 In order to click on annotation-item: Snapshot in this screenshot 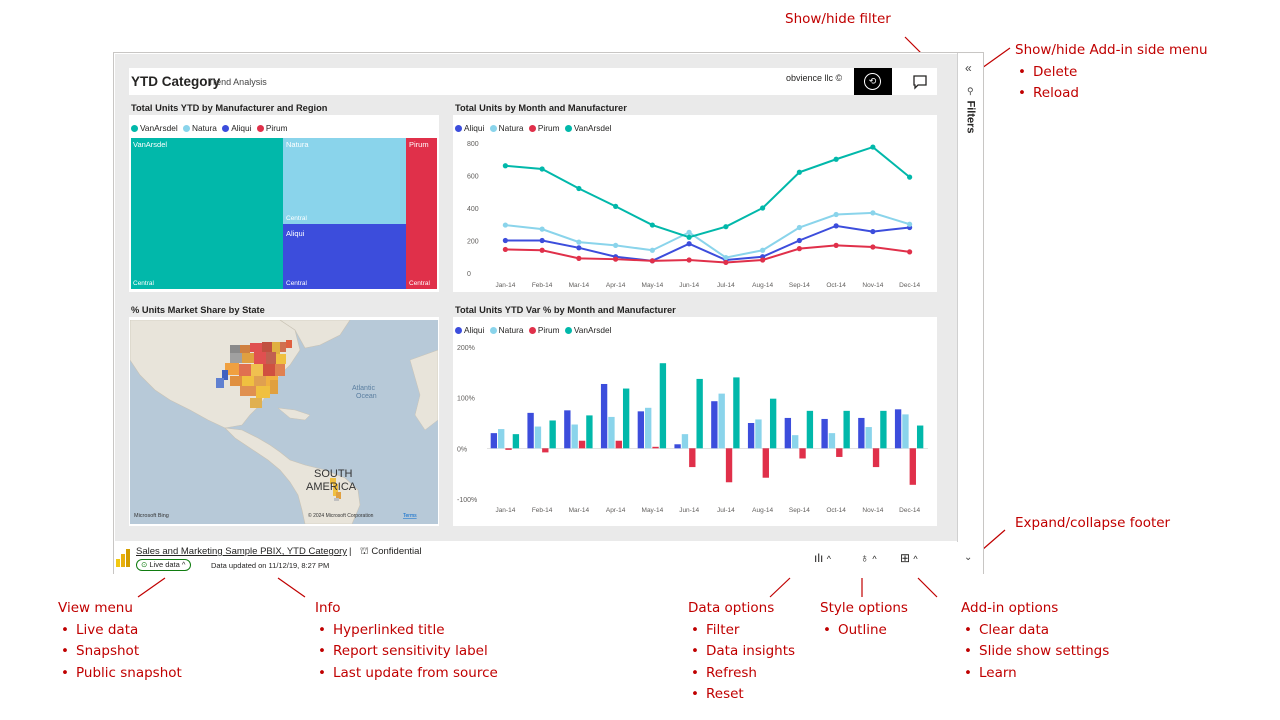, I will do `click(120, 652)`.